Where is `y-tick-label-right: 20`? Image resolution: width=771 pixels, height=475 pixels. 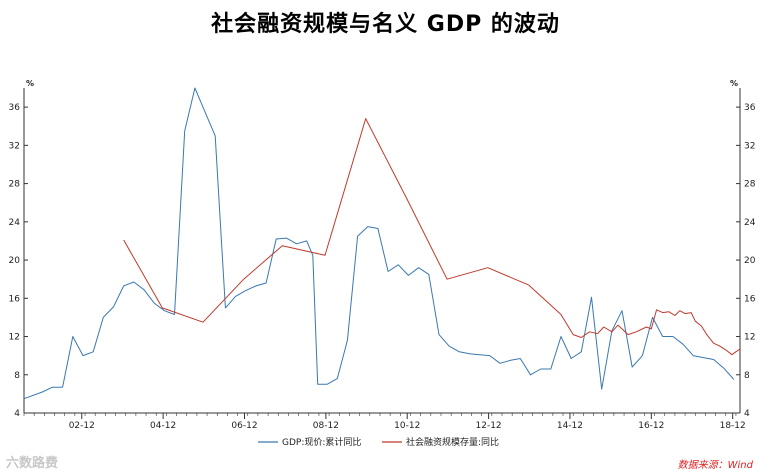 y-tick-label-right: 20 is located at coordinates (750, 261).